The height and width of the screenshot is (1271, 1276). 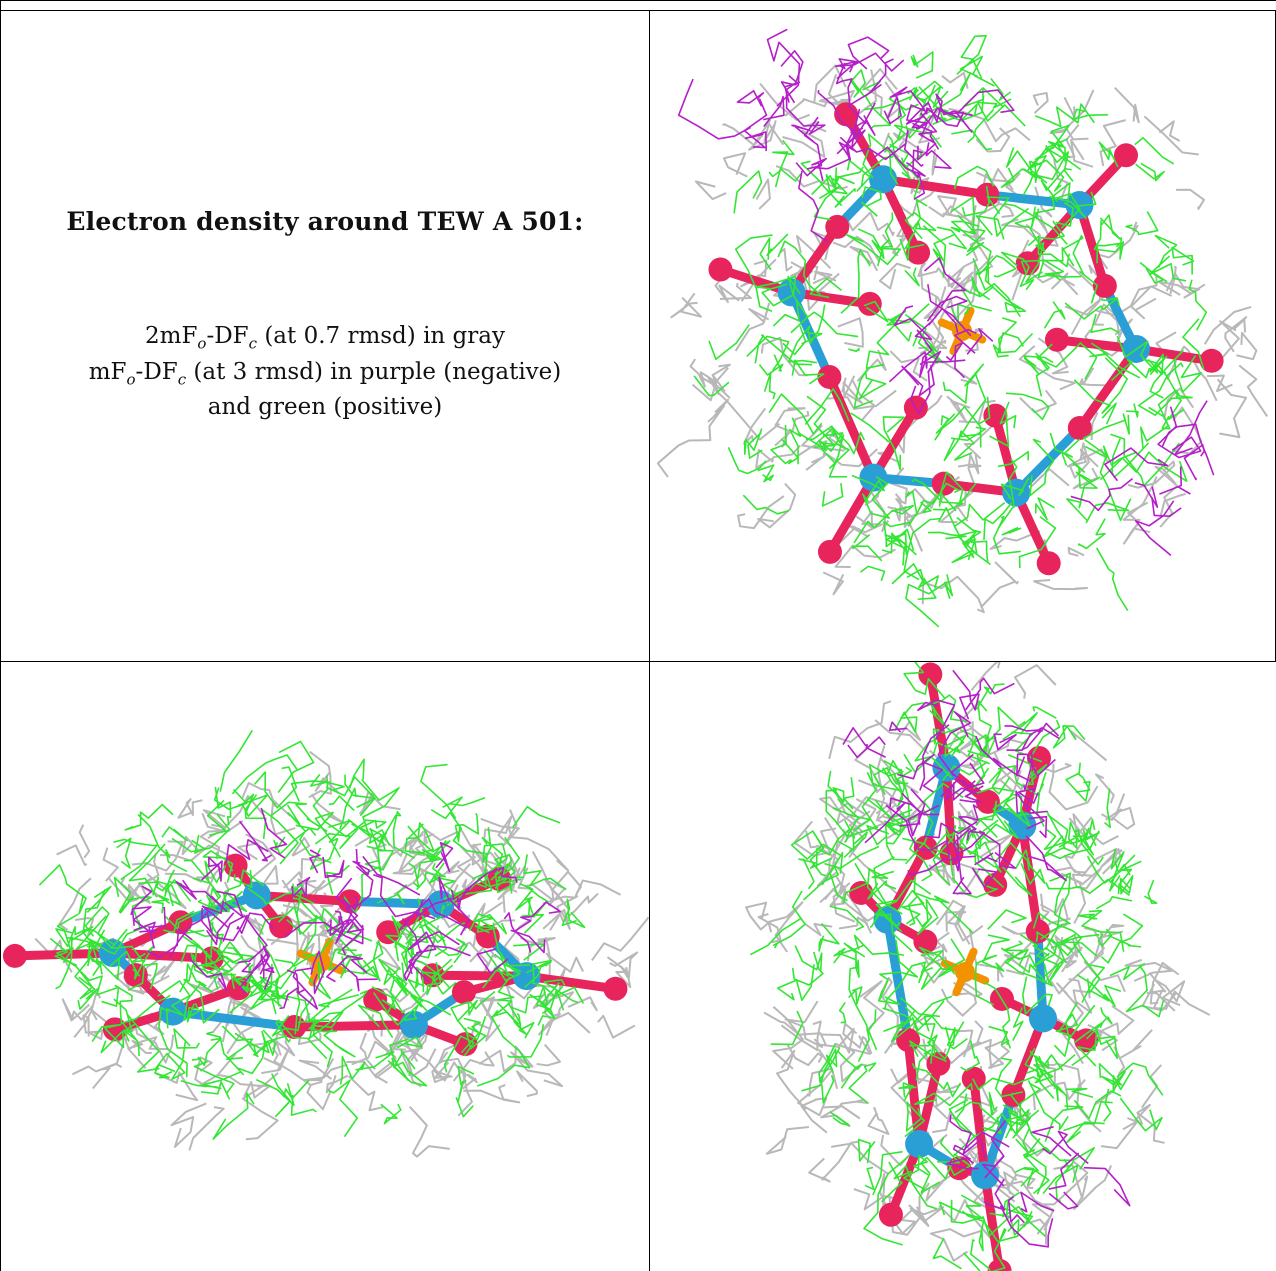 I want to click on table-border-left, so click(x=0, y=640).